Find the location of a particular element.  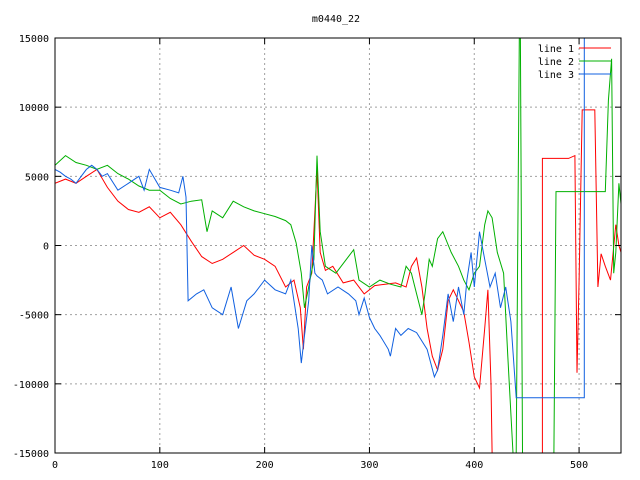

x-tick-label: 500 is located at coordinates (579, 465).